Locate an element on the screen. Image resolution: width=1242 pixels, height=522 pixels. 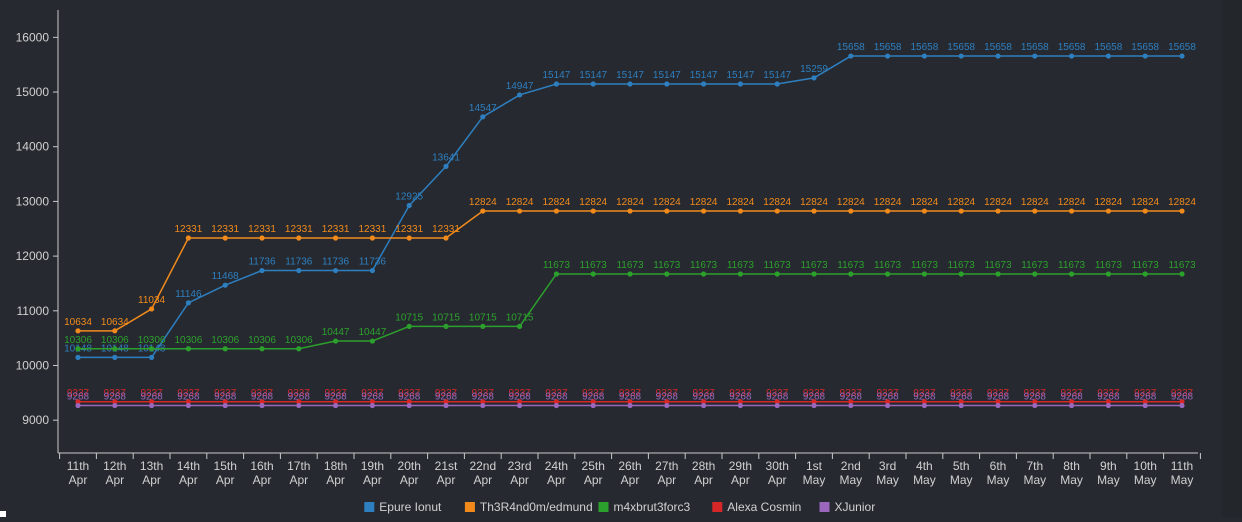
x-tick-label: 30th Apr is located at coordinates (777, 473).